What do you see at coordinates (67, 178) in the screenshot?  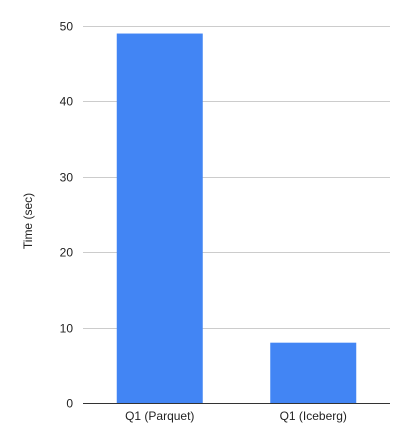 I see `y-tick-label: 30` at bounding box center [67, 178].